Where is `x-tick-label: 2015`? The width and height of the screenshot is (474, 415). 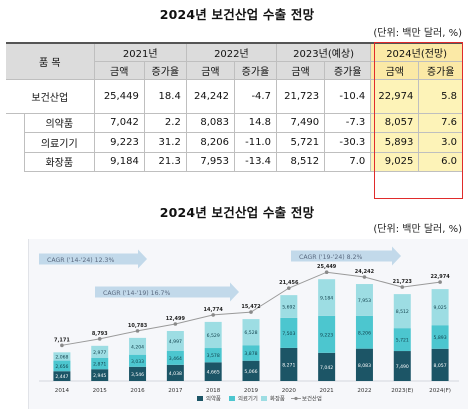 x-tick-label: 2015 is located at coordinates (100, 391).